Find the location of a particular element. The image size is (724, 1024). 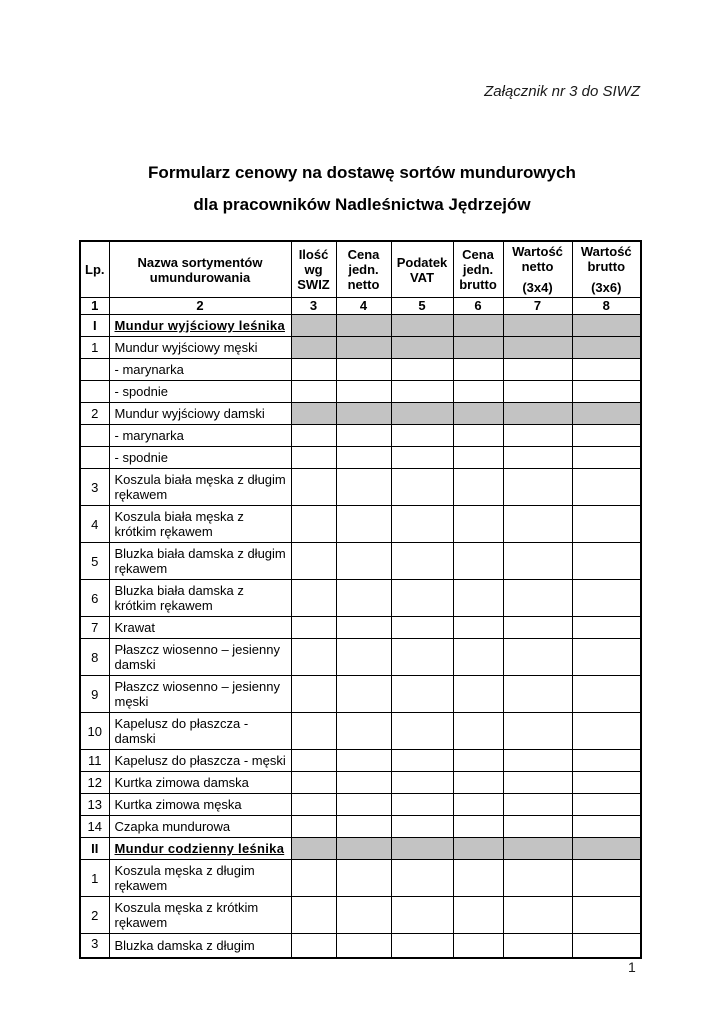

table-row: 9 Płaszcz wiosenno – jesienny męski is located at coordinates (360, 694).